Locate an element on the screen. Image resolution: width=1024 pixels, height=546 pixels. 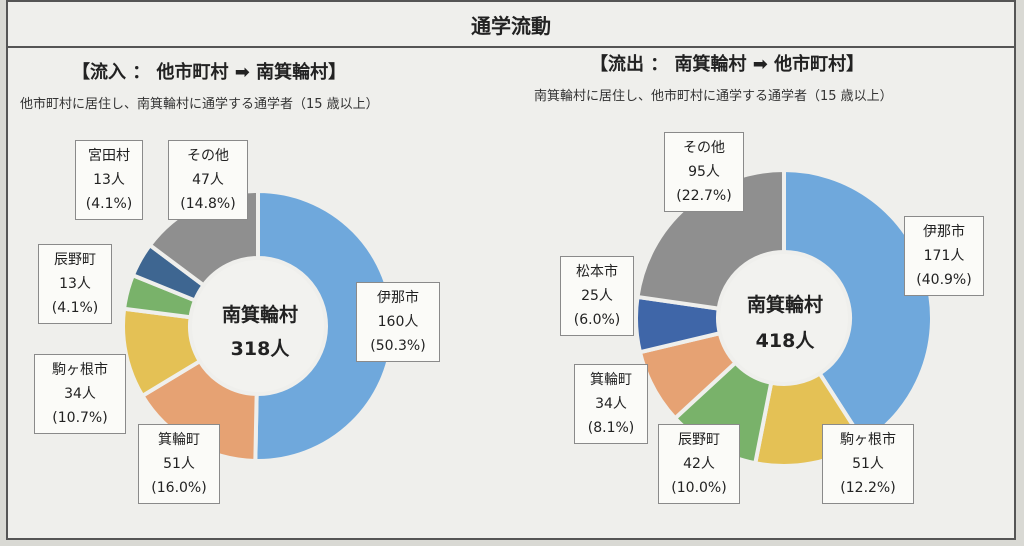
outflow-label-tatsuno: 辰野町 42人 (10.0%) is located at coordinates (699, 464).